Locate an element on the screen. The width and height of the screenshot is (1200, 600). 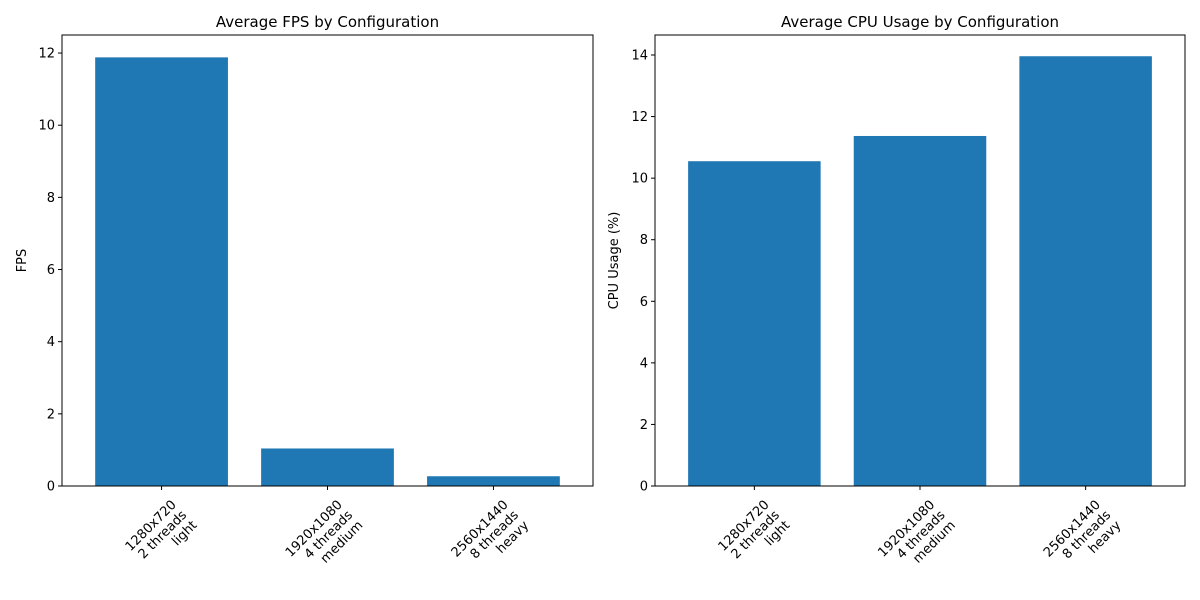
fps-xtick-label-1: 1920x10804 threadsmedium is located at coordinates (325, 539).